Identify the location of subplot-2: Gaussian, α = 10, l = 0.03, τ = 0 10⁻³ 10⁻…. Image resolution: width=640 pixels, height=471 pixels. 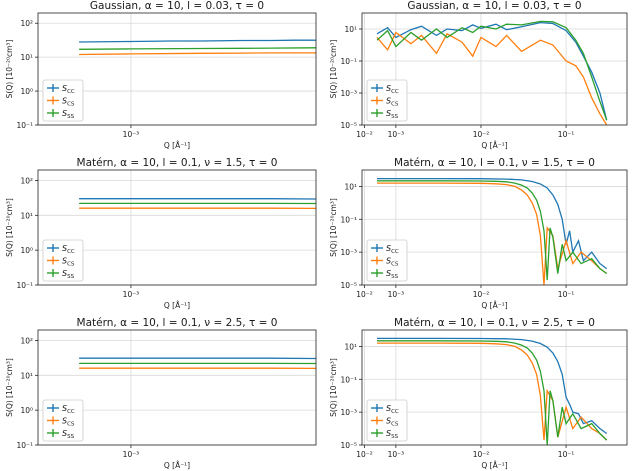
(478, 75).